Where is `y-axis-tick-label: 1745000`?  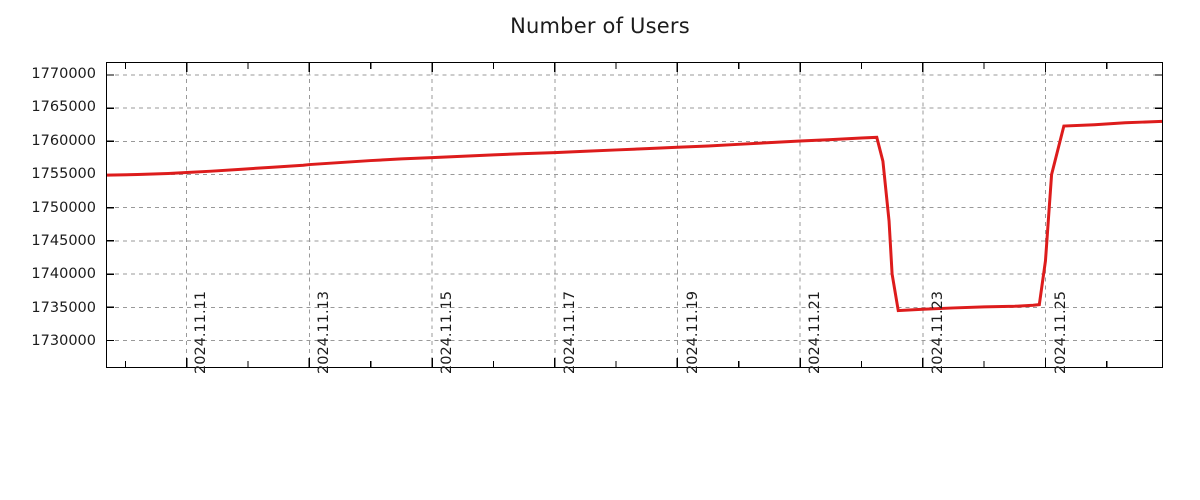
y-axis-tick-label: 1745000 is located at coordinates (63, 241).